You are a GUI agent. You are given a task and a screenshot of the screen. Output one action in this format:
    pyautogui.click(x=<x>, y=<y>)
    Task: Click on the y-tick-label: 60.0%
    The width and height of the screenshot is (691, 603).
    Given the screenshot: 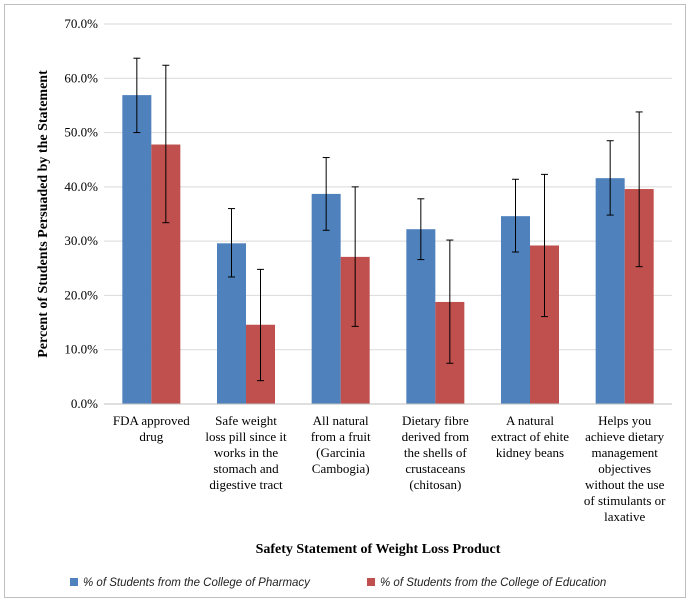 What is the action you would take?
    pyautogui.click(x=81, y=77)
    